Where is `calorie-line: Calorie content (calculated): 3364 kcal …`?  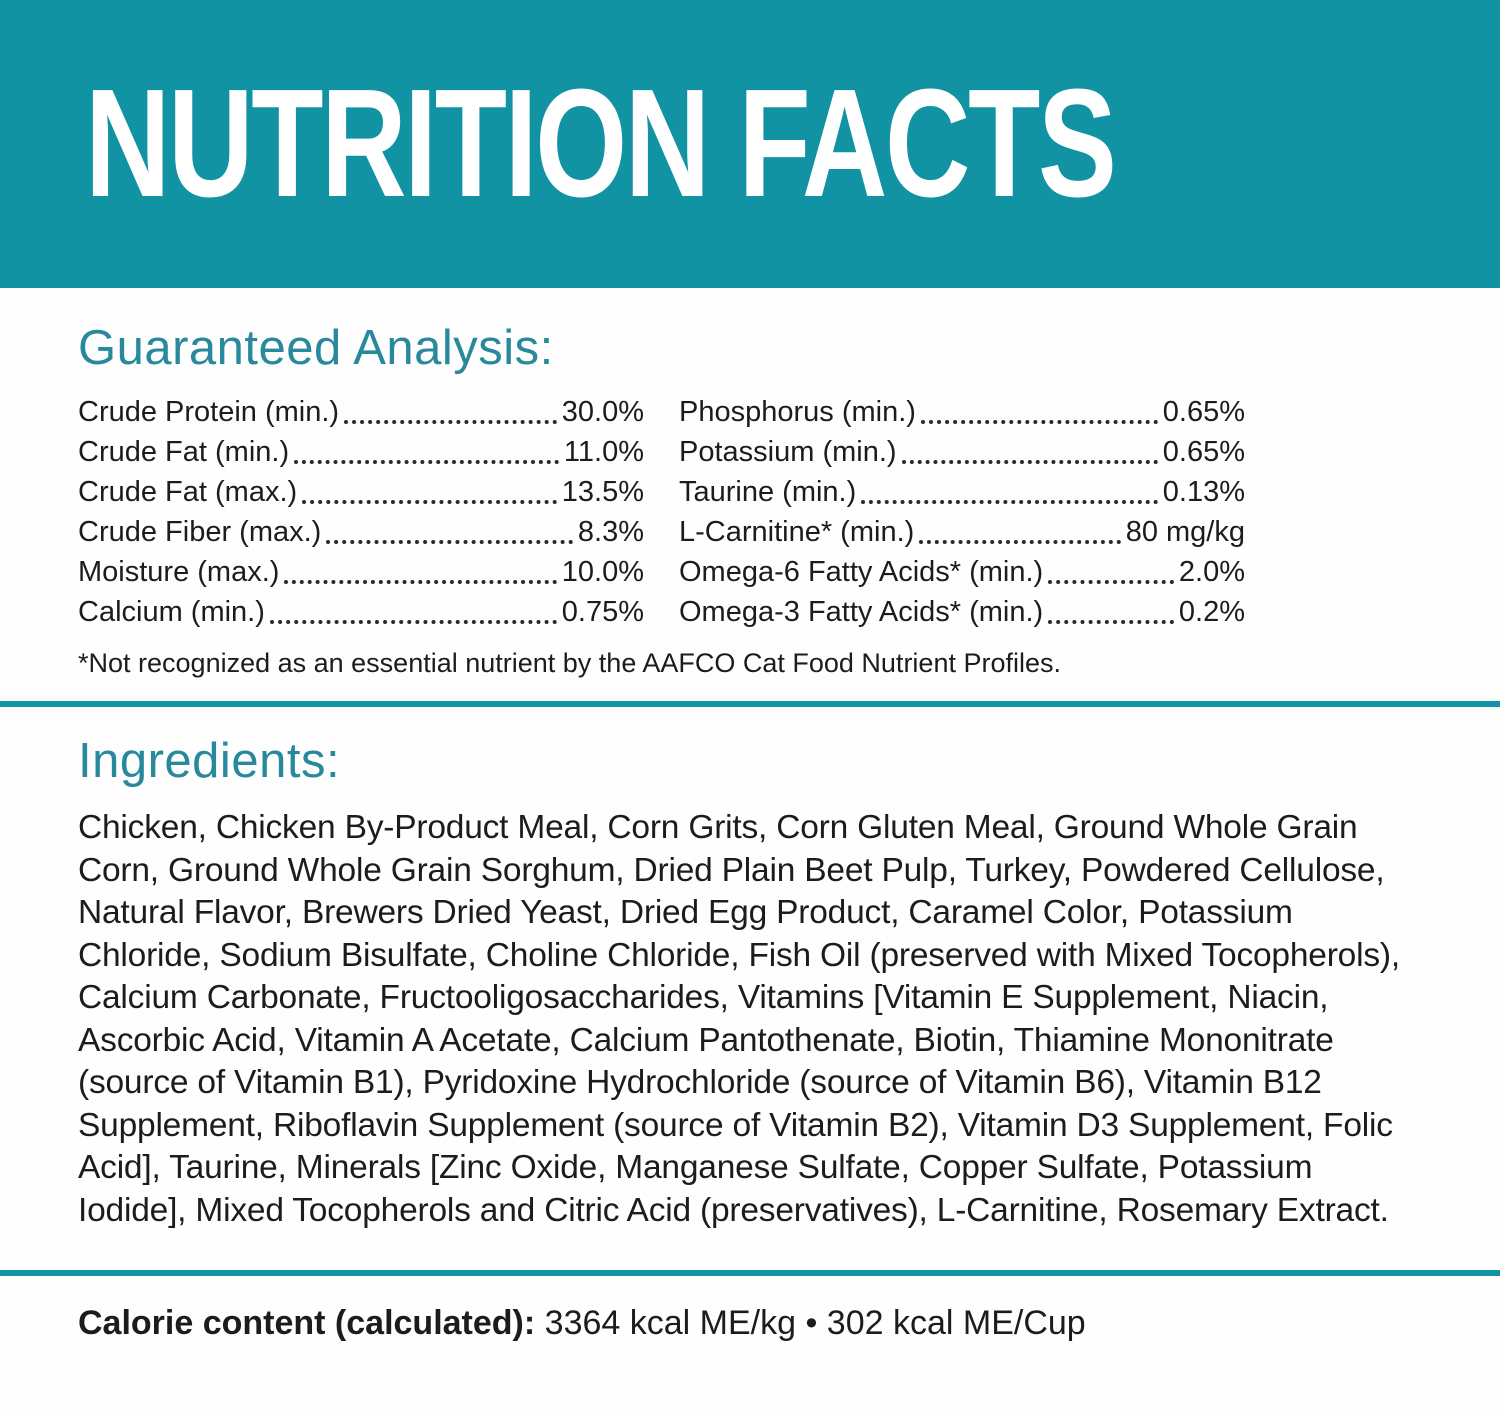 calorie-line: Calorie content (calculated): 3364 kcal … is located at coordinates (750, 1323).